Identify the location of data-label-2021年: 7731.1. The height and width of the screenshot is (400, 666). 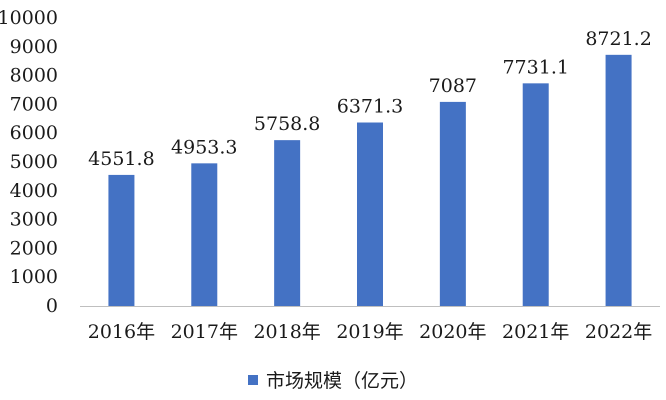
(535, 67).